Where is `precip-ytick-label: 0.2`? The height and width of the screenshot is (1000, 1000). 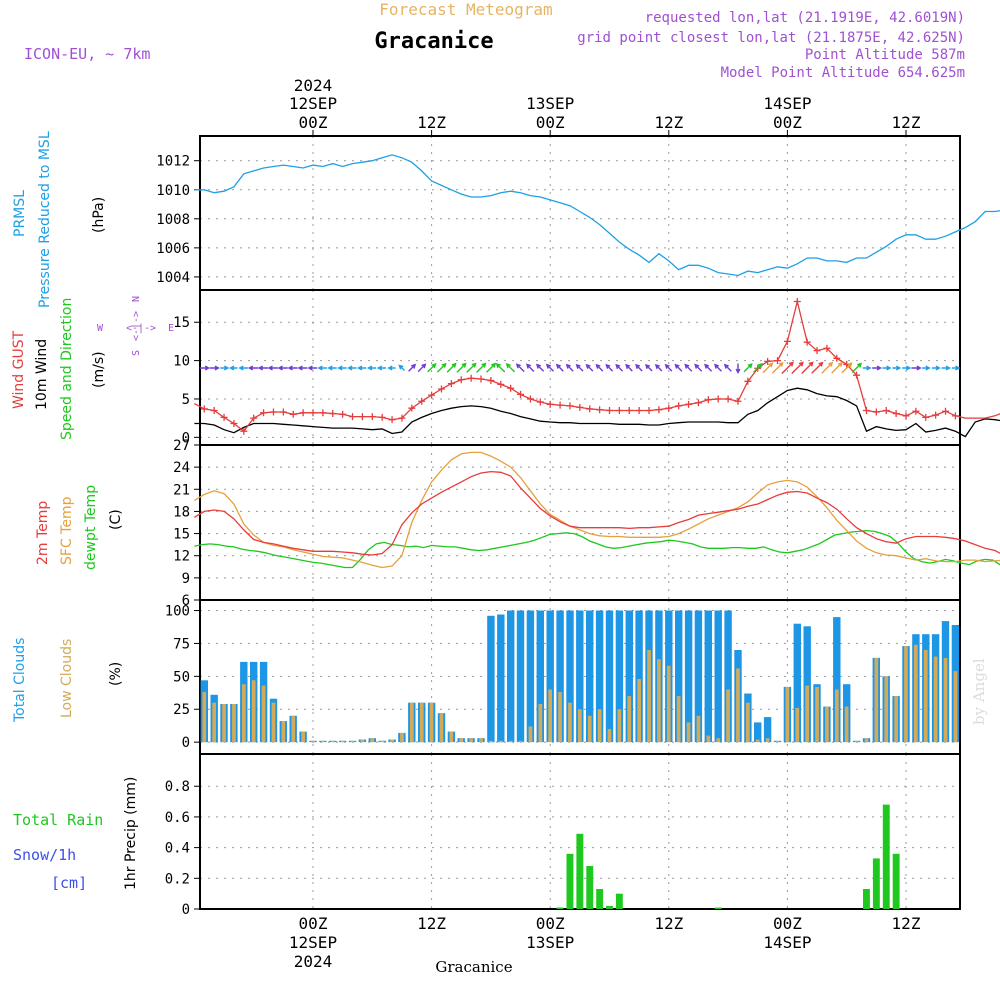 precip-ytick-label: 0.2 is located at coordinates (177, 879).